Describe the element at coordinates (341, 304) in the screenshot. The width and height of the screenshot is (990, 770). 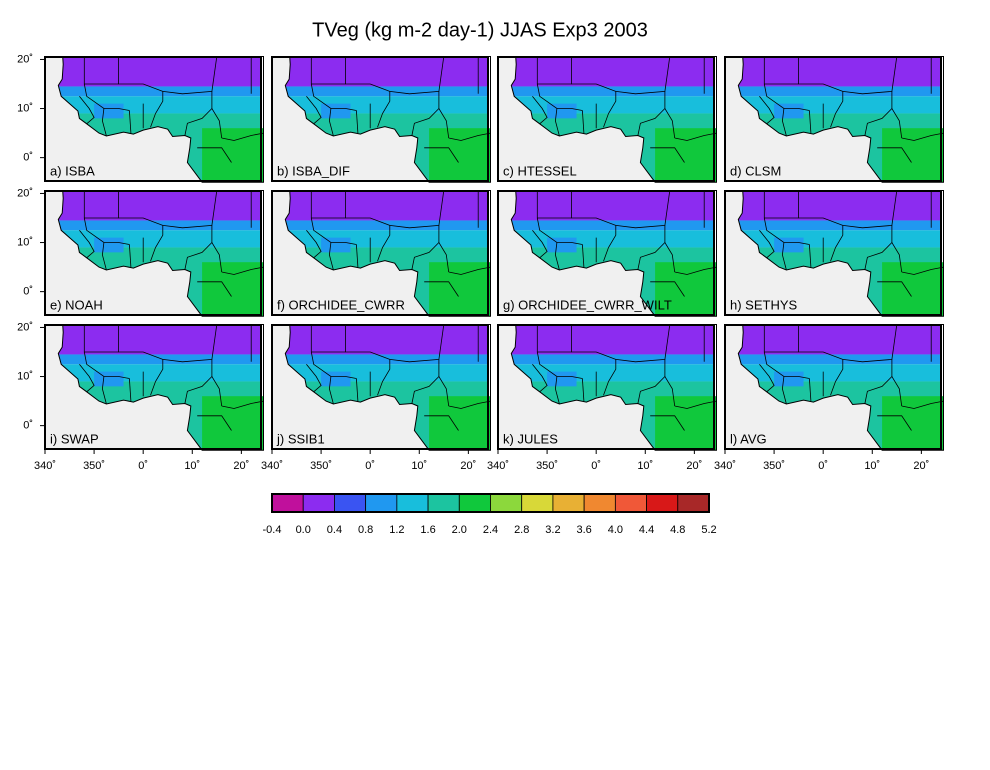
I see `panel-label: f) ORCHIDEE_CWRR` at that location.